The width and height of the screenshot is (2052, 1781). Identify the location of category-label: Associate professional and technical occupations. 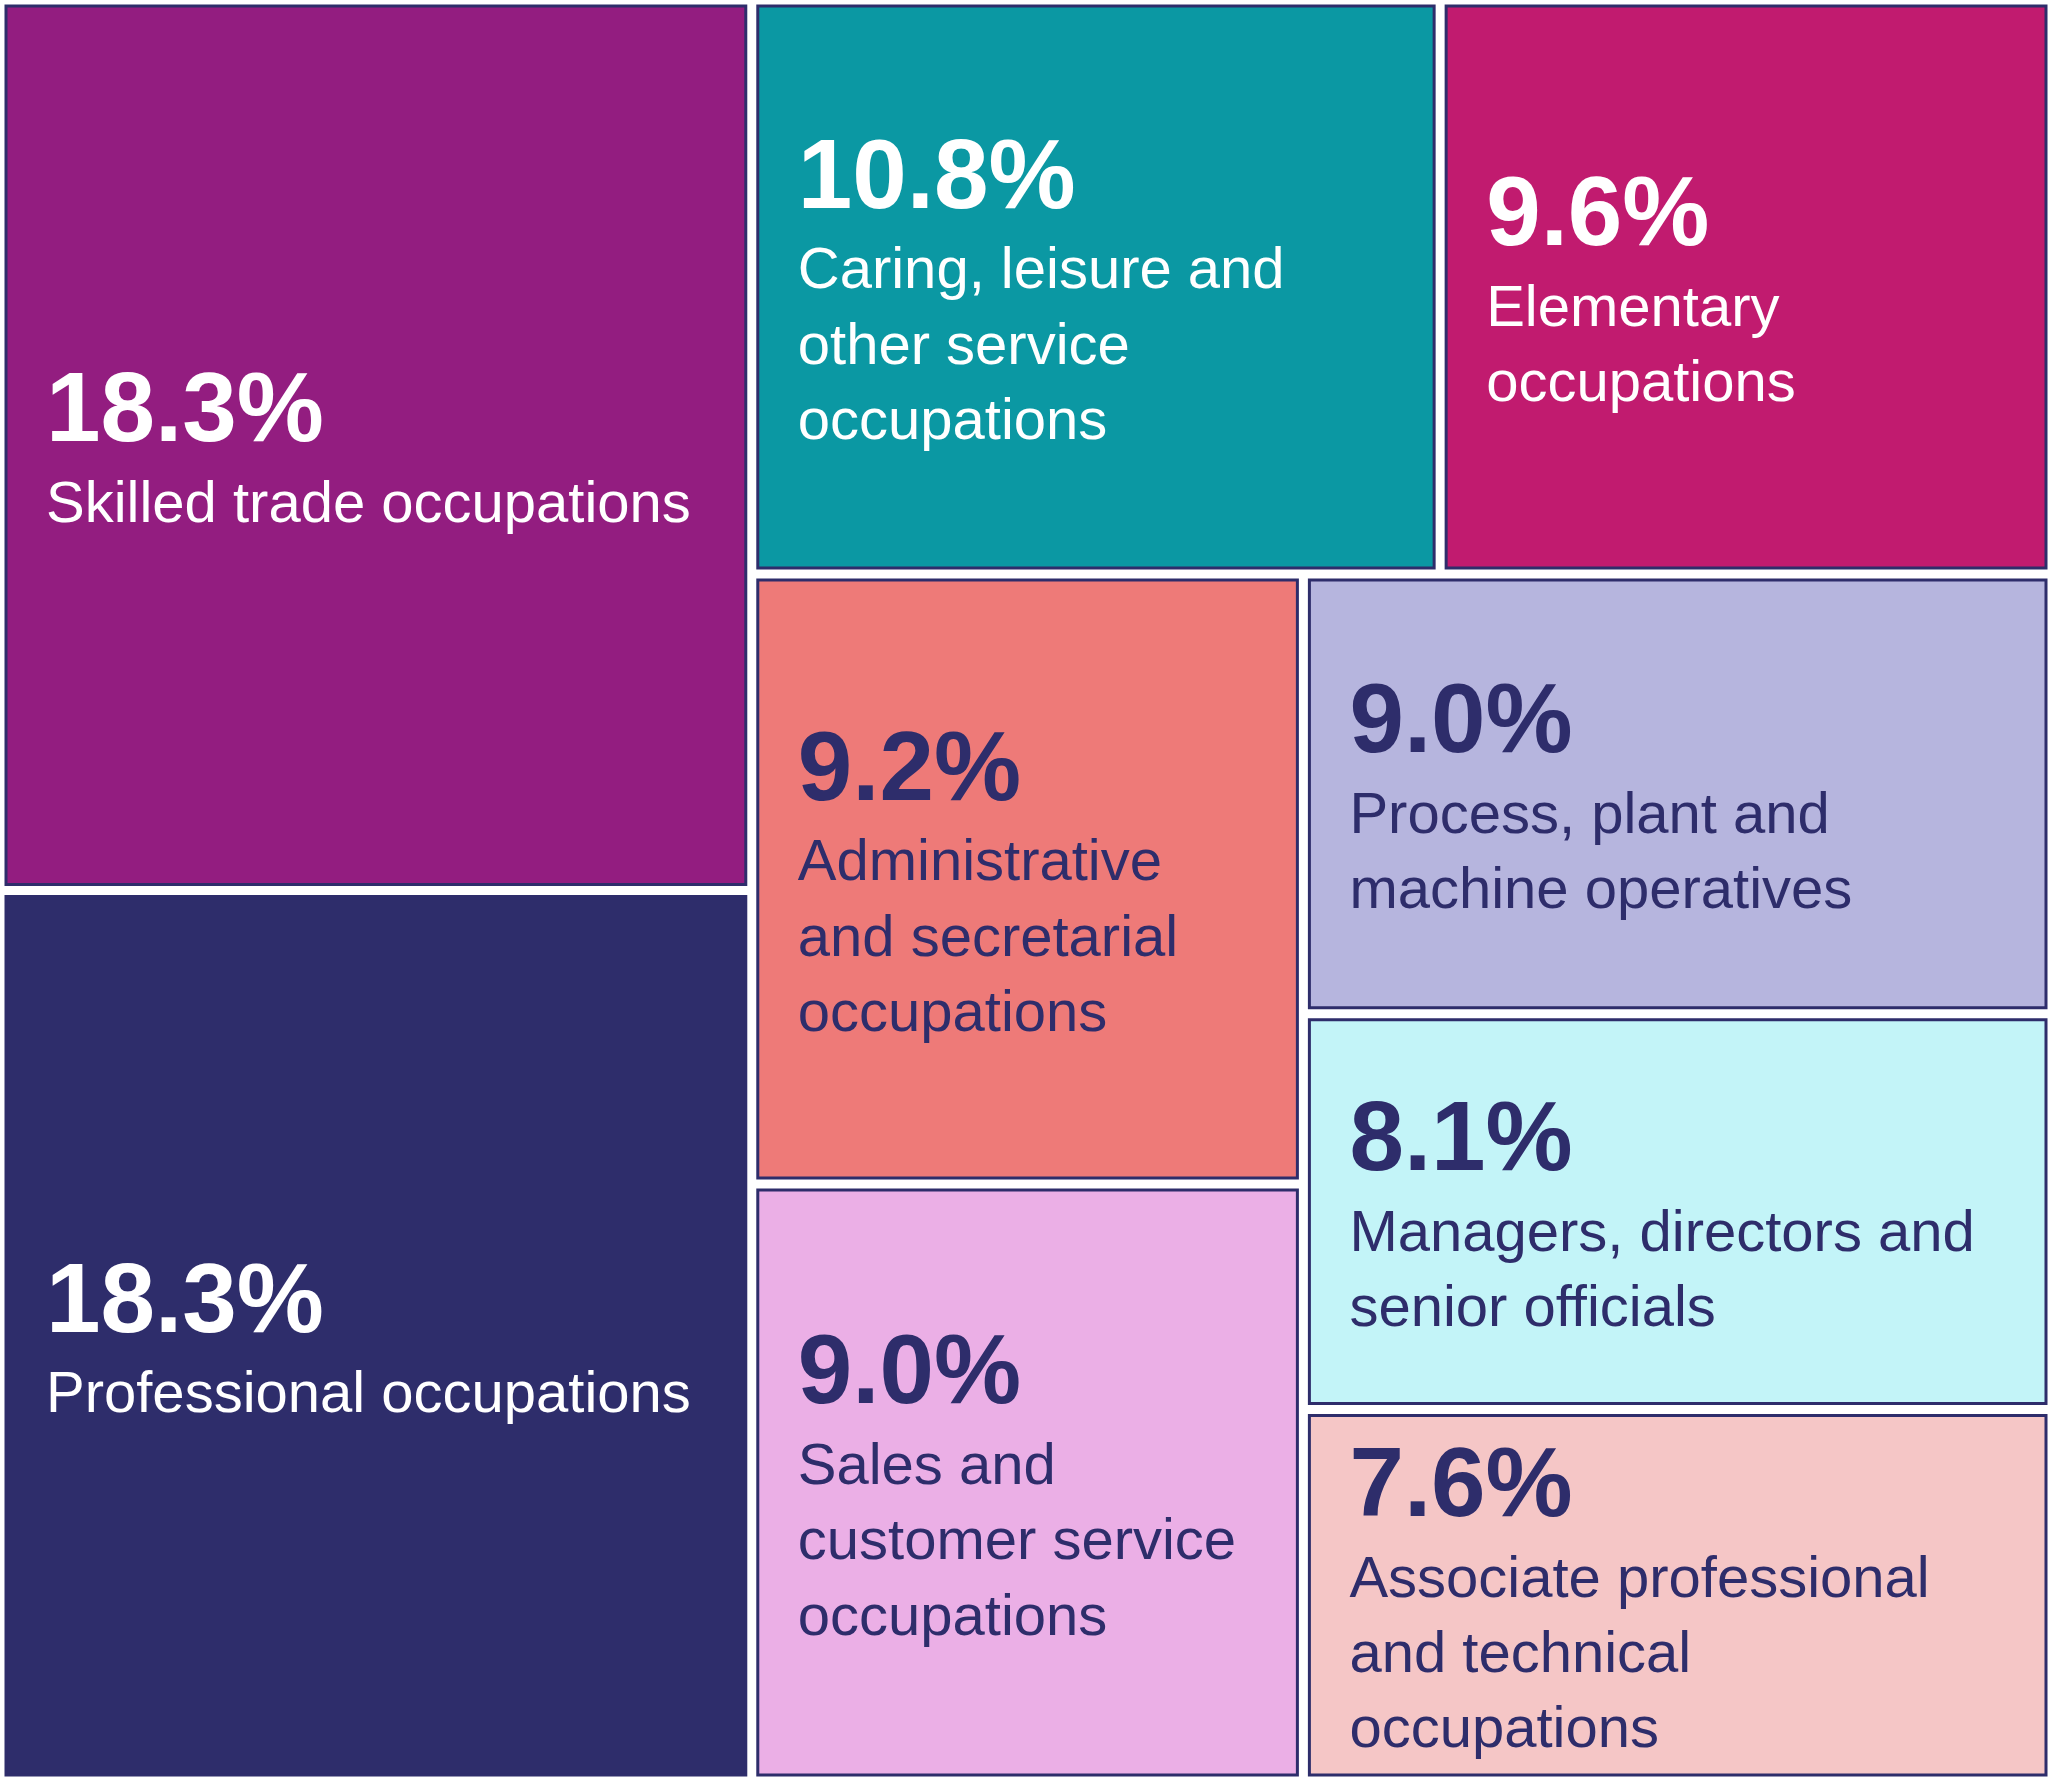
(1640, 1652).